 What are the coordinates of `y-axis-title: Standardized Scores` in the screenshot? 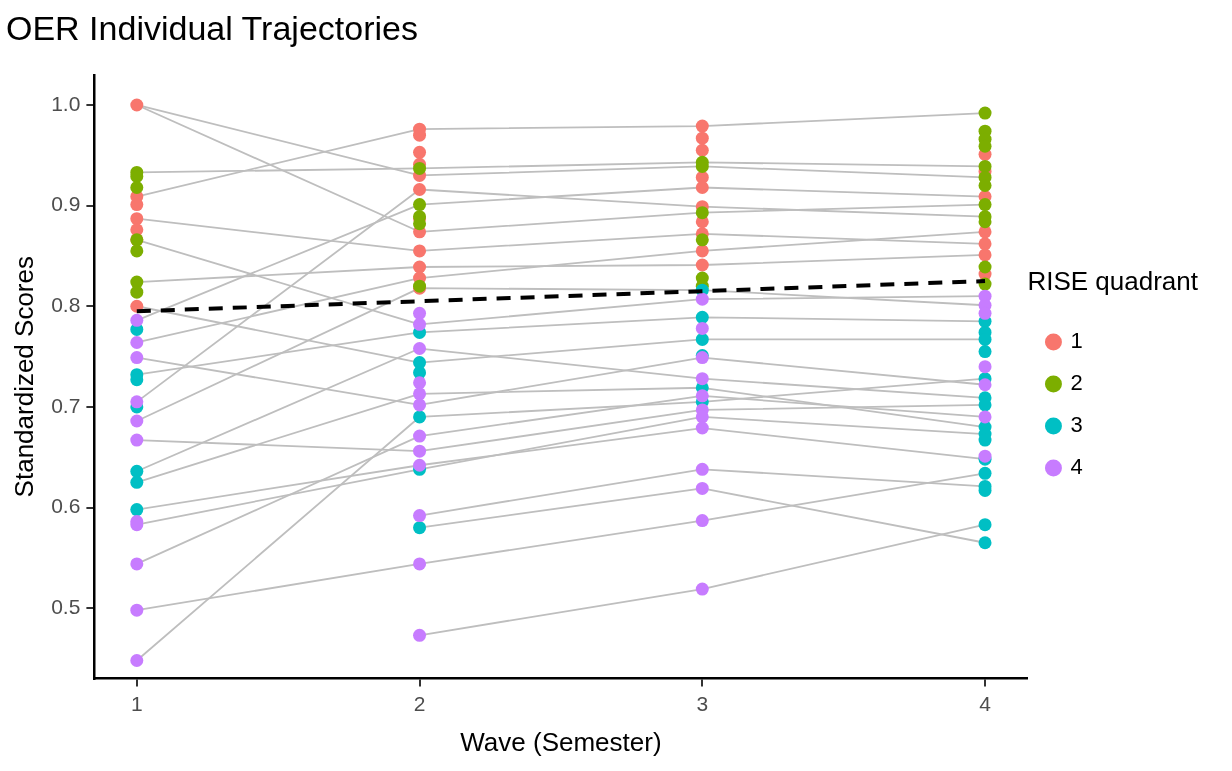 It's located at (23, 377).